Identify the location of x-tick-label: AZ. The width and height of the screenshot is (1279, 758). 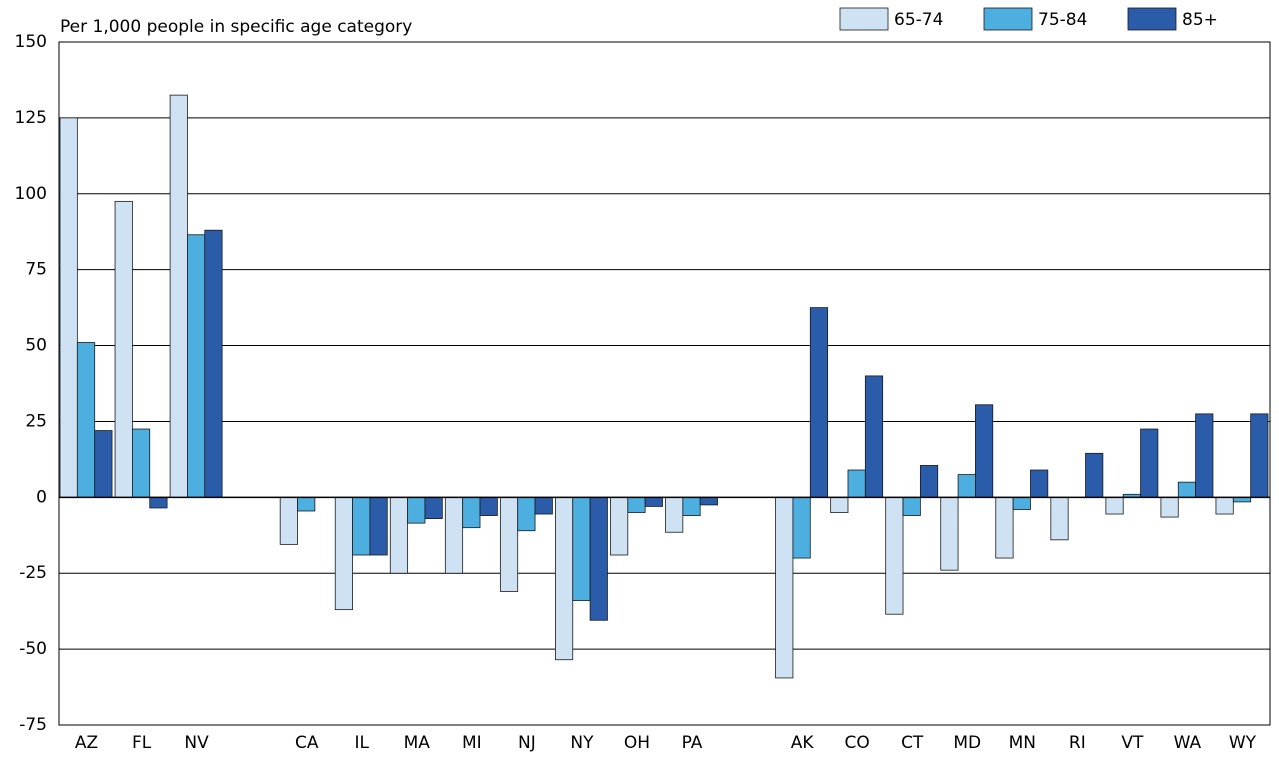
(86, 743).